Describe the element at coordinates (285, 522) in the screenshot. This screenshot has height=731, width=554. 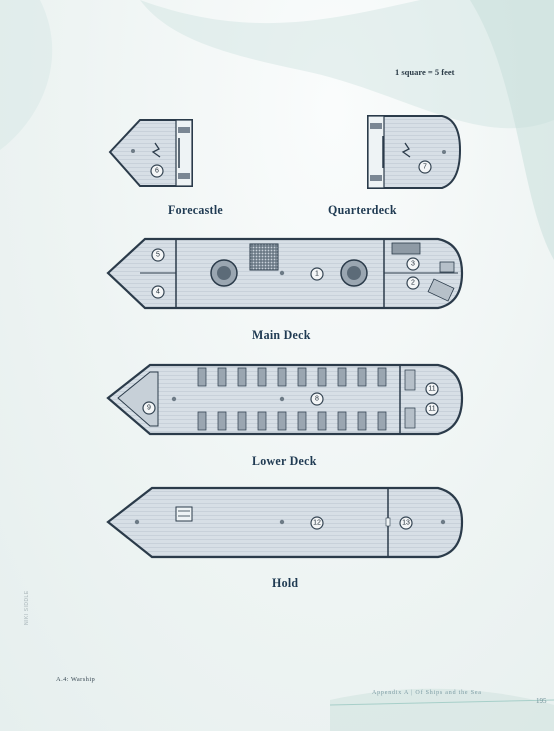
I see `hold-plan` at that location.